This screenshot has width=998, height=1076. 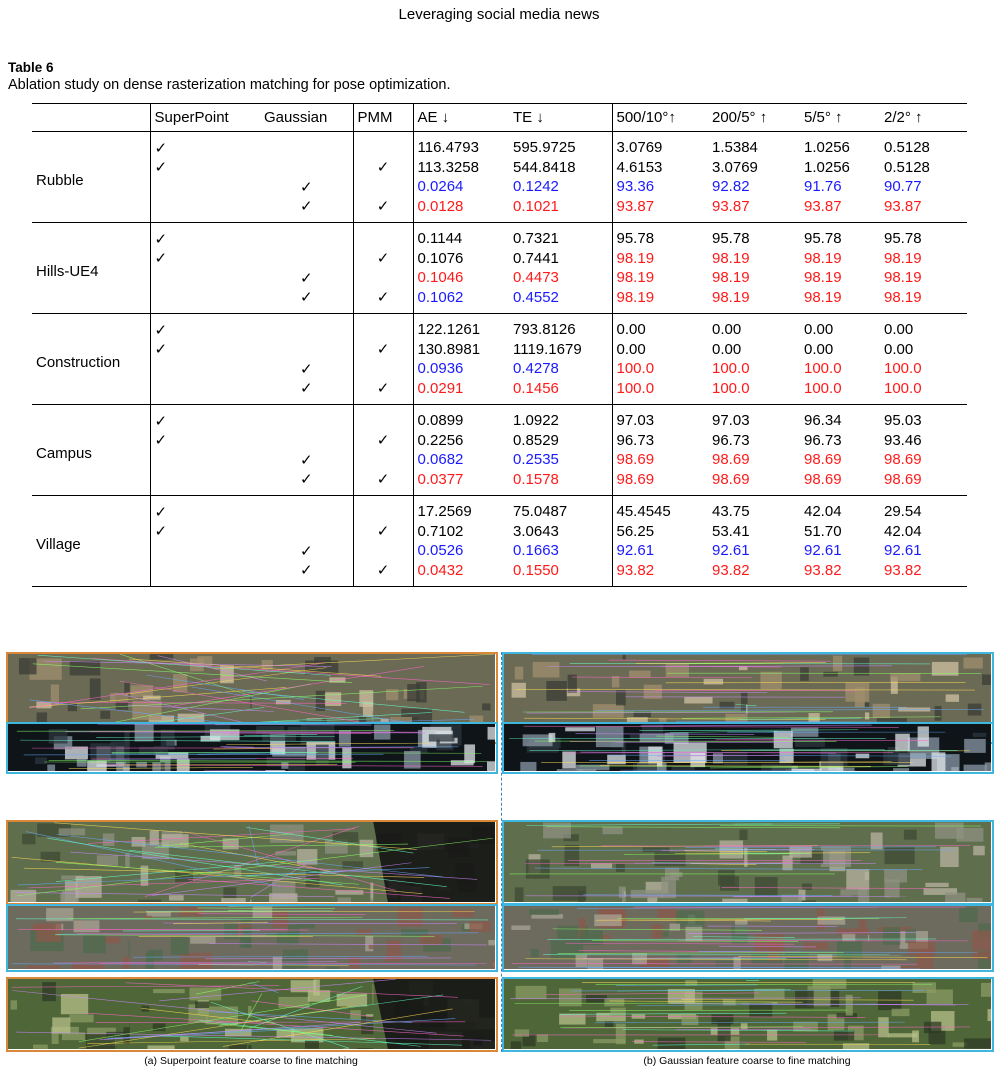 What do you see at coordinates (659, 167) in the screenshot?
I see `acc-500-10: 4.6153` at bounding box center [659, 167].